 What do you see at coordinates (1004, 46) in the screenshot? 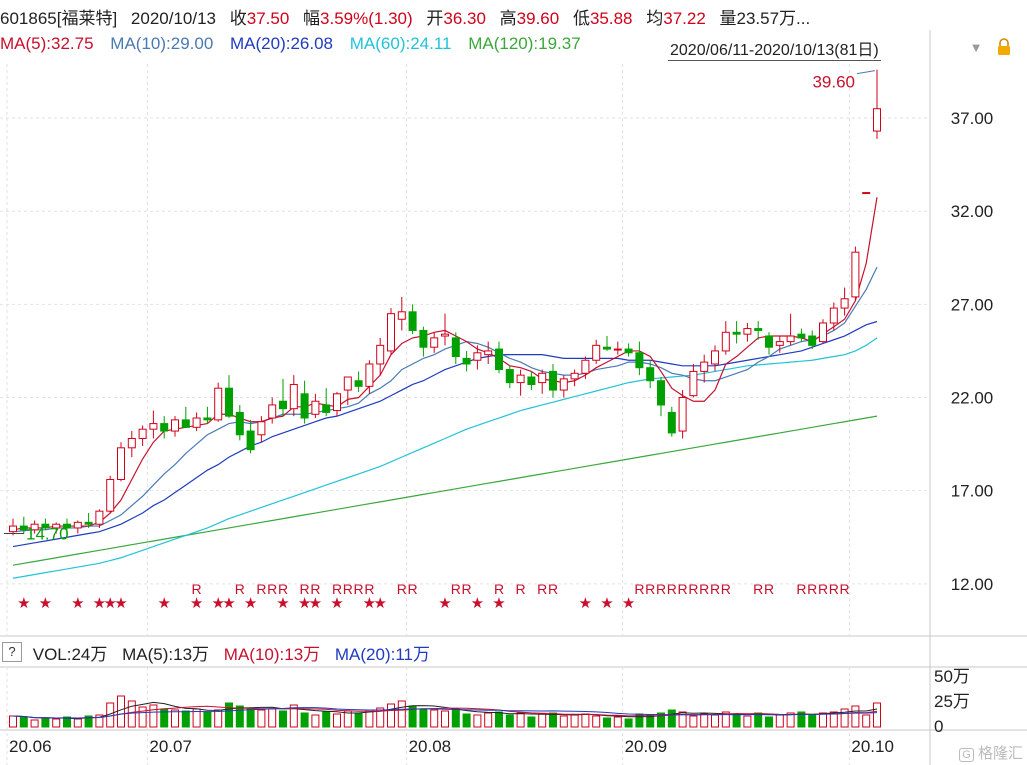
I see `lock-icon` at bounding box center [1004, 46].